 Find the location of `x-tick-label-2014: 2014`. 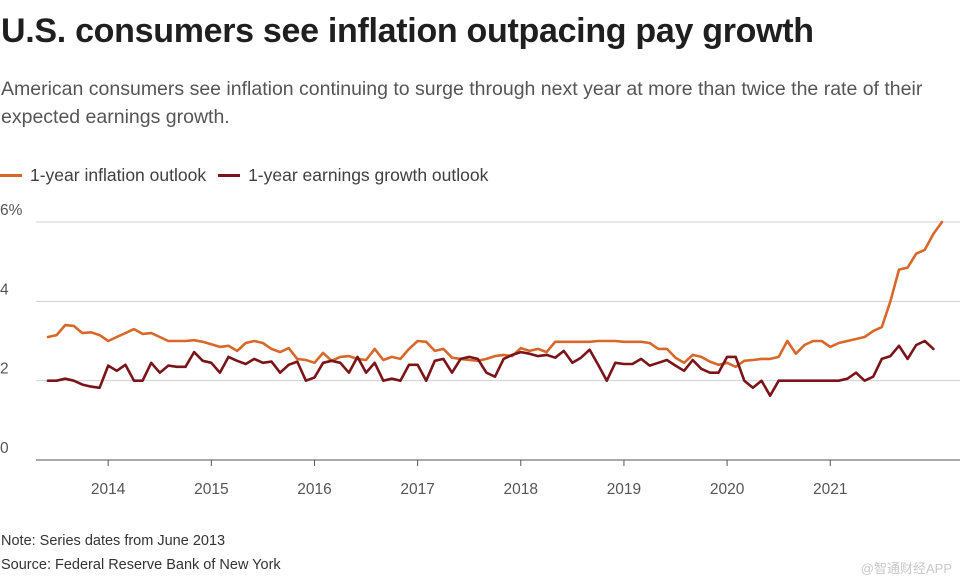

x-tick-label-2014: 2014 is located at coordinates (108, 489).